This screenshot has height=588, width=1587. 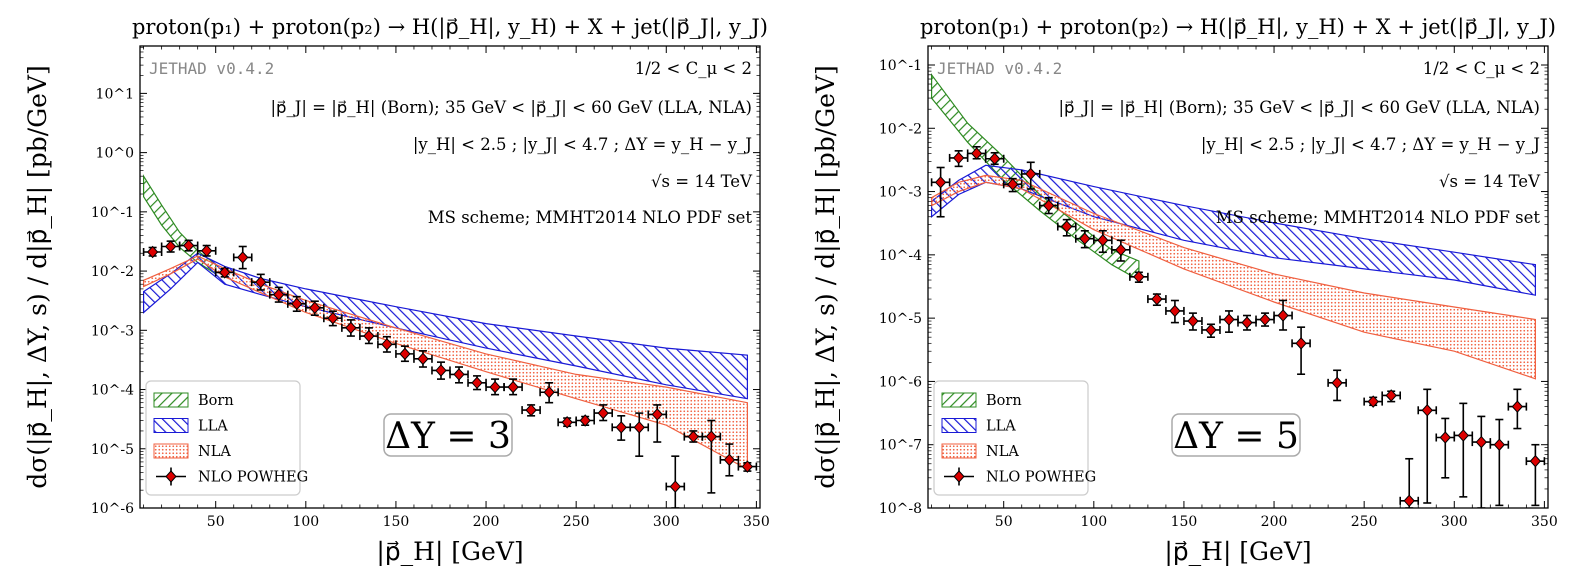 I want to click on x-axis-label: |p⃗_H| [GeV], so click(x=1237, y=552).